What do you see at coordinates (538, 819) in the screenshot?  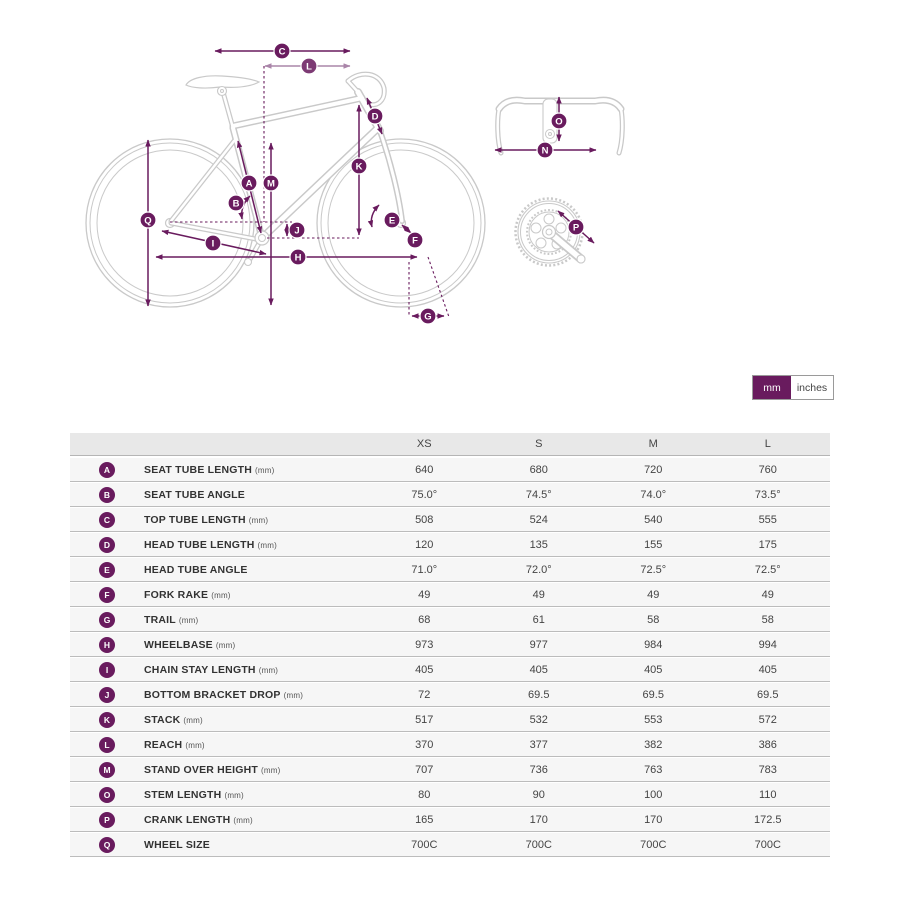 I see `row-value: 170` at bounding box center [538, 819].